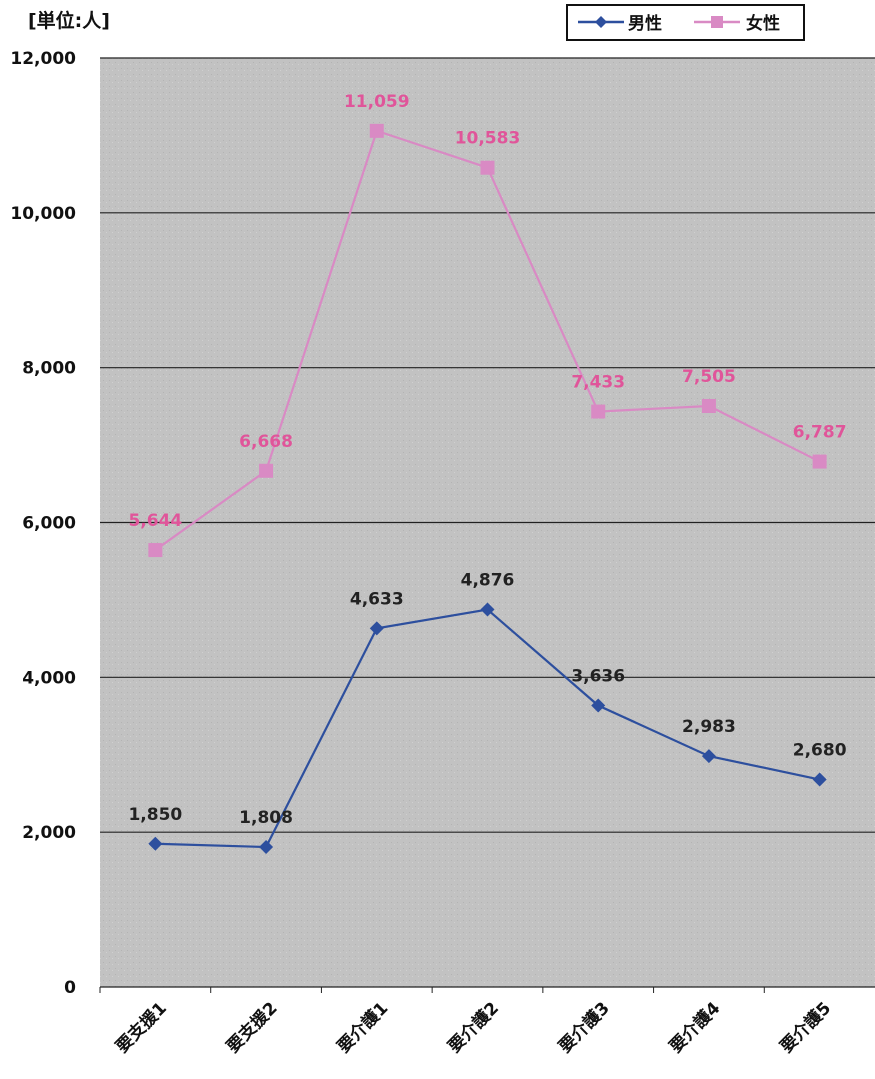 The width and height of the screenshot is (875, 1079). I want to click on data-label: 2,983, so click(709, 727).